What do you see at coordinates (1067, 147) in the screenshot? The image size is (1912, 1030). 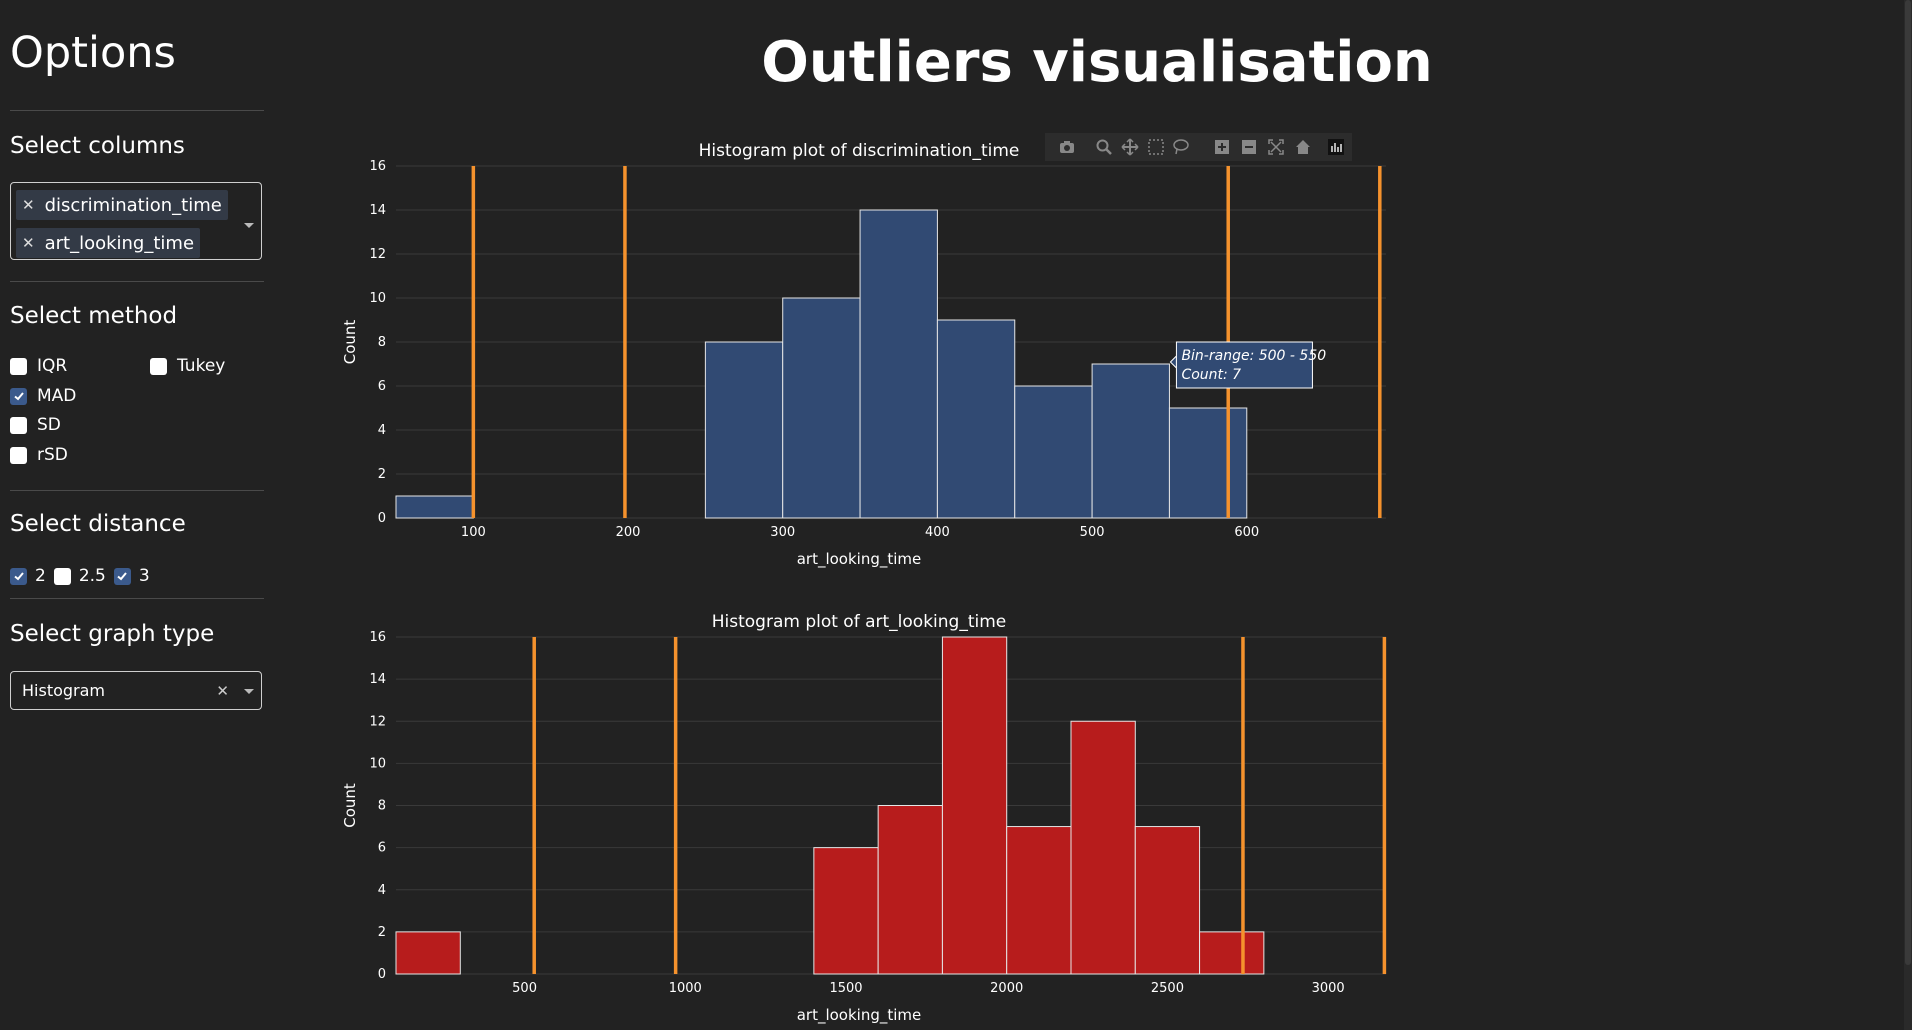 I see `camera-icon` at bounding box center [1067, 147].